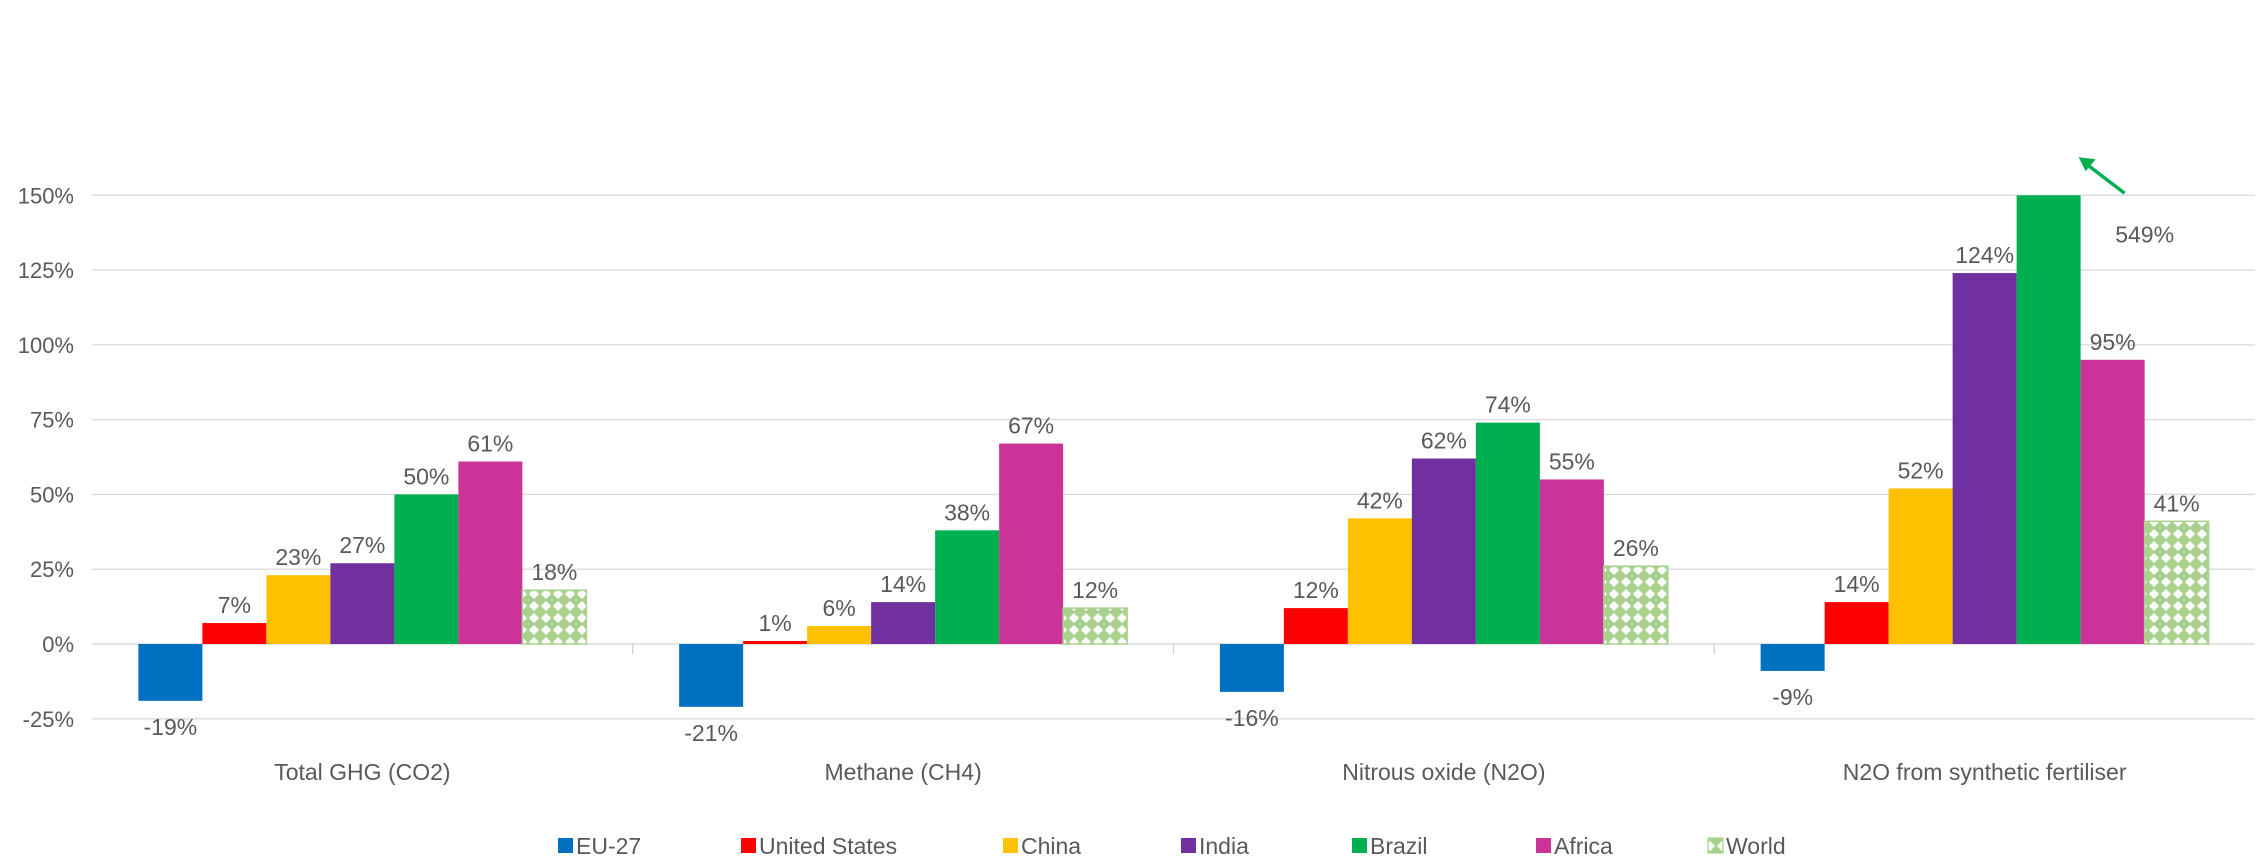 Image resolution: width=2265 pixels, height=859 pixels. Describe the element at coordinates (46, 457) in the screenshot. I see `y-axis-ticks: -25% 0% 25% 50% 75% 100% 125% 150%` at that location.